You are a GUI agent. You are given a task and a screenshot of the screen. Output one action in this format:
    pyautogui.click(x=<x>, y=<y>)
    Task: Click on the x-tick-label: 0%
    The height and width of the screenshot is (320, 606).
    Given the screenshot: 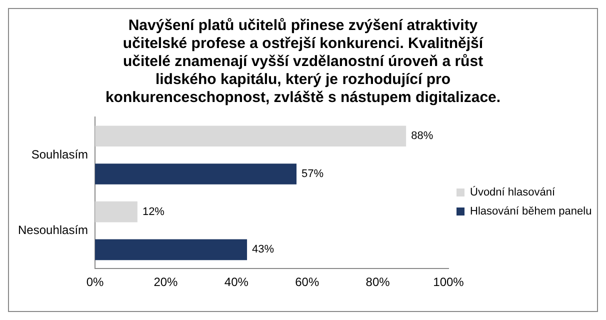 What is the action you would take?
    pyautogui.click(x=95, y=282)
    